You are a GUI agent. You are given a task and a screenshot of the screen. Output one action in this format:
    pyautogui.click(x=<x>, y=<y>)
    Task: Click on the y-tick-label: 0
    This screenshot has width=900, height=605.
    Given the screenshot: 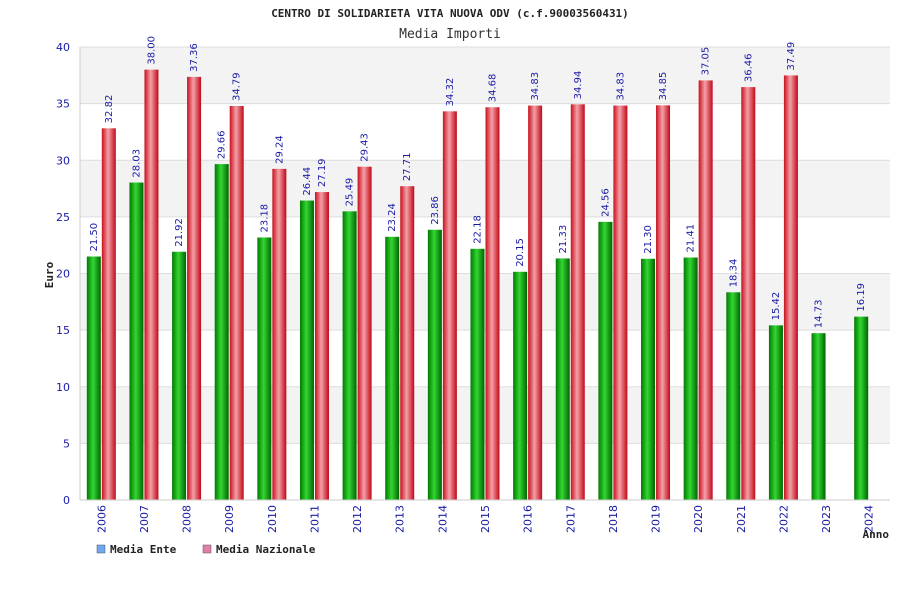 What is the action you would take?
    pyautogui.click(x=66, y=500)
    